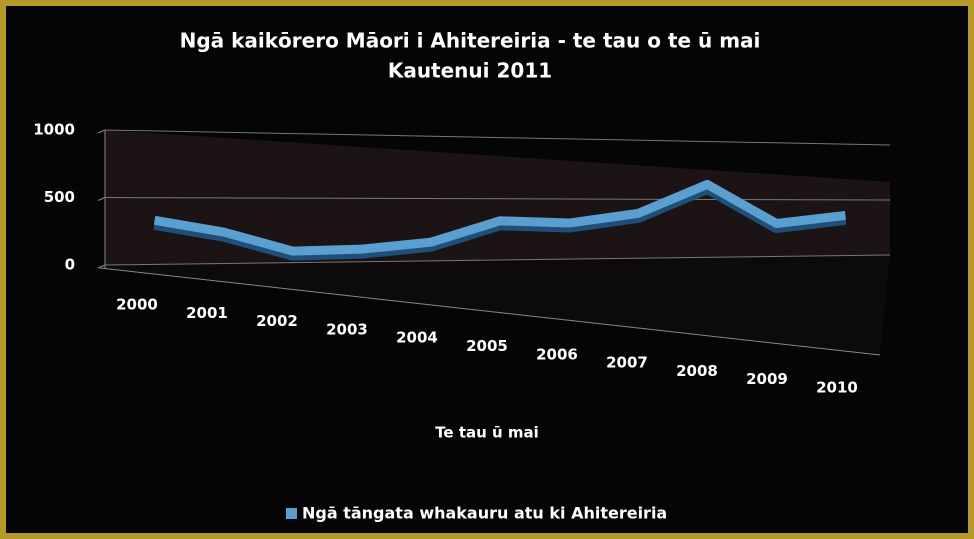  I want to click on series-line, so click(499, 217).